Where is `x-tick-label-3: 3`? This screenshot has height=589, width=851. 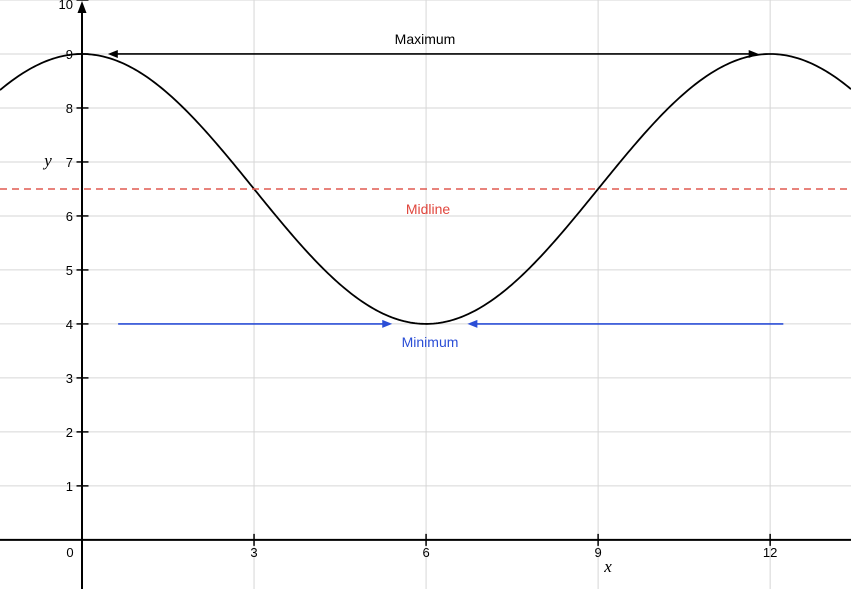
x-tick-label-3: 3 is located at coordinates (253, 552).